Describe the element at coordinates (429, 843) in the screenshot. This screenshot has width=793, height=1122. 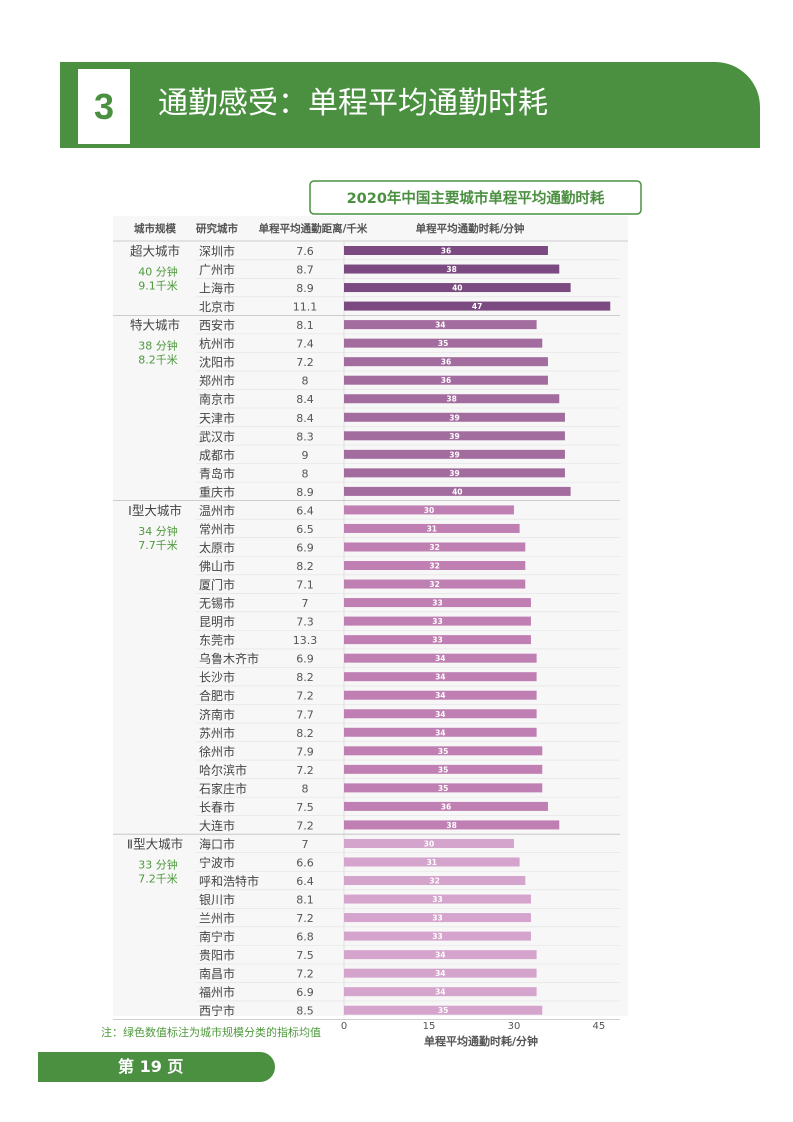
I see `bar-海口市` at that location.